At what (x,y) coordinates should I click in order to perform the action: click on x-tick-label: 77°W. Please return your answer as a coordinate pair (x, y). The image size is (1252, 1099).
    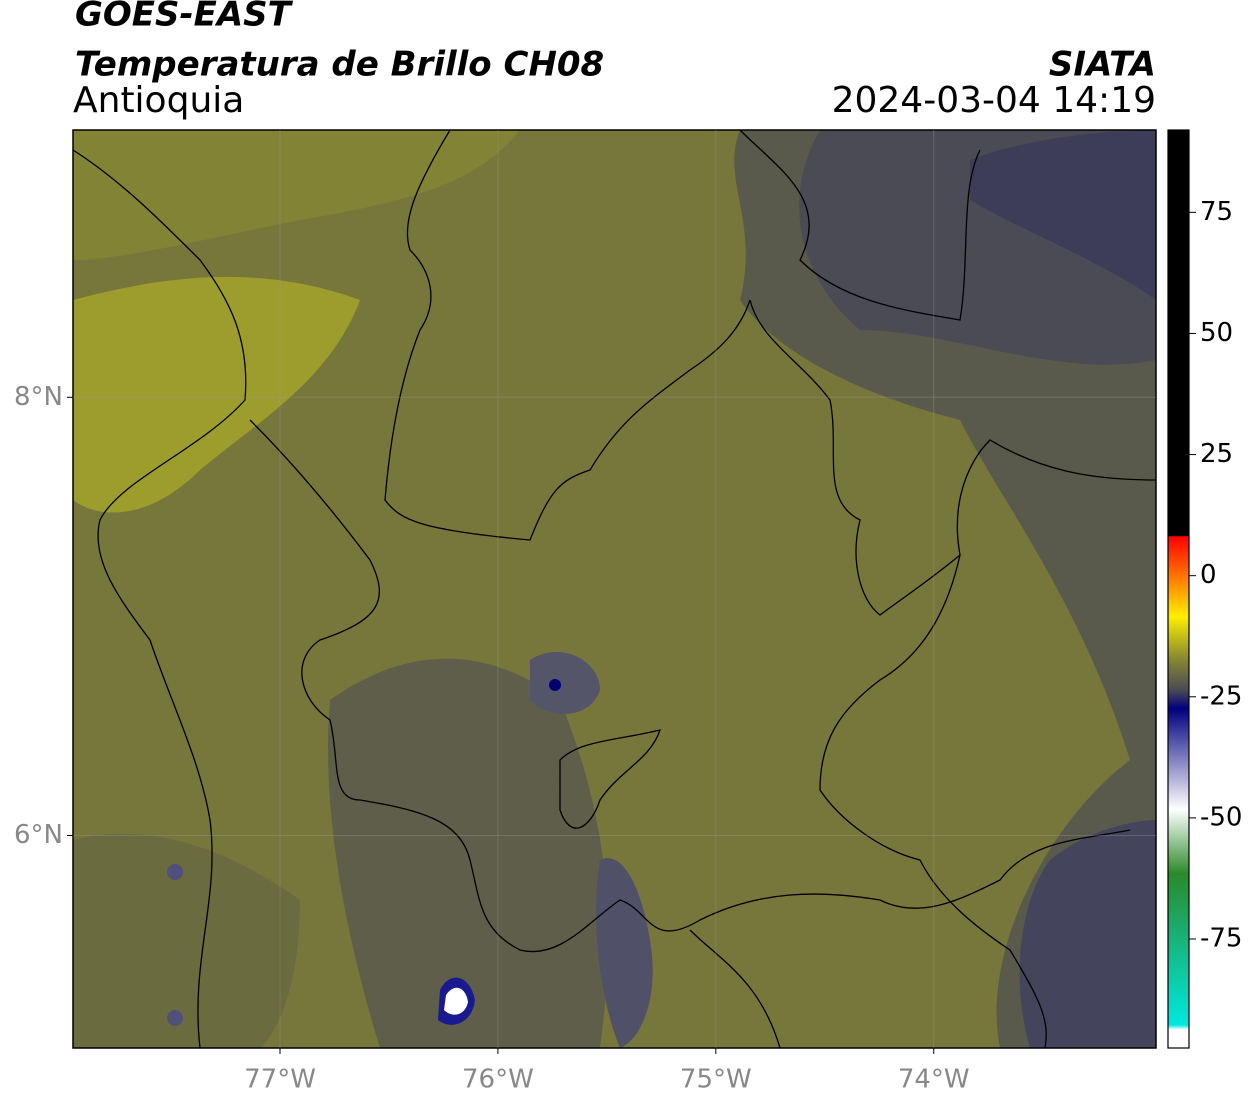
    Looking at the image, I should click on (280, 1080).